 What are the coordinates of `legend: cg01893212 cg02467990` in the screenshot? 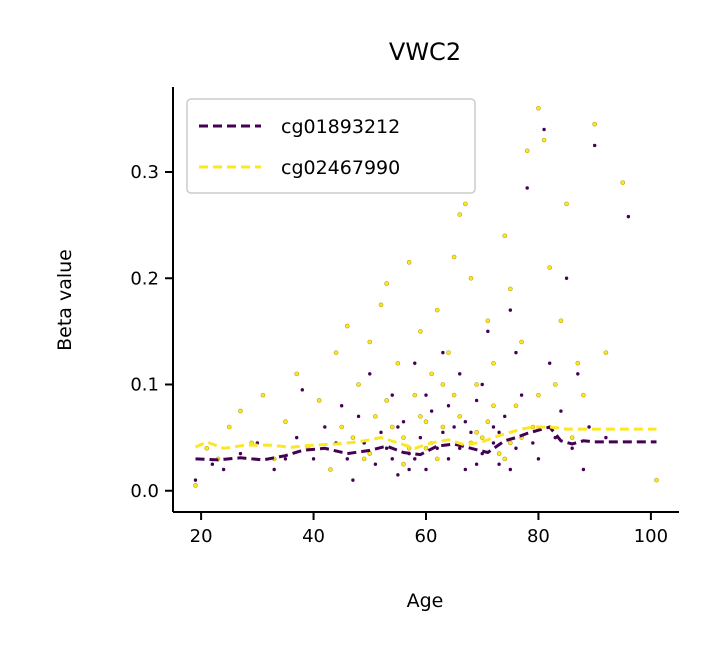 It's located at (331, 146).